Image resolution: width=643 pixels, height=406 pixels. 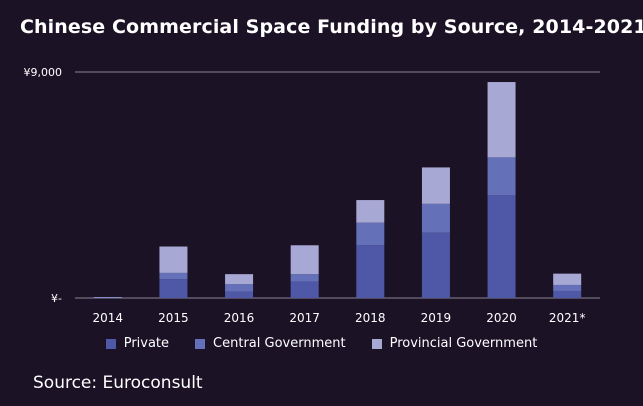 What do you see at coordinates (173, 259) in the screenshot?
I see `bar-provincial-government-2015` at bounding box center [173, 259].